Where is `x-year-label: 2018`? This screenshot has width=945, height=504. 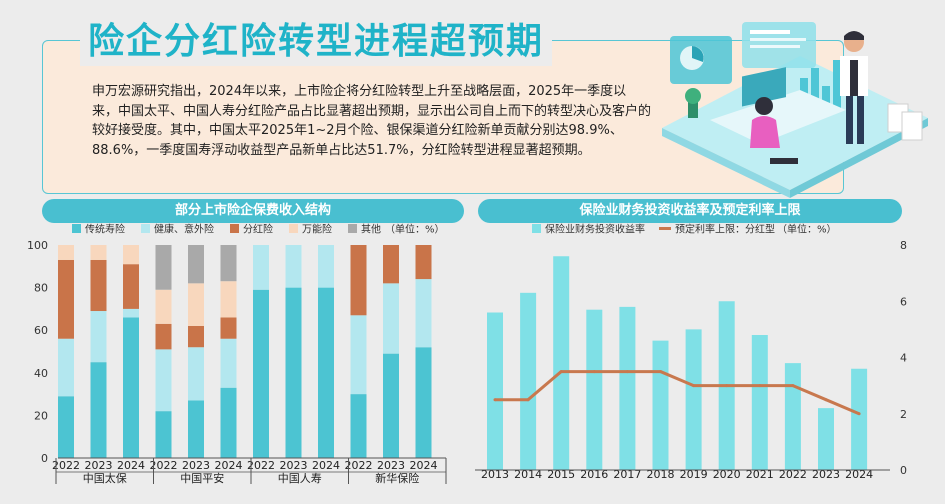 x-year-label: 2018 is located at coordinates (661, 474).